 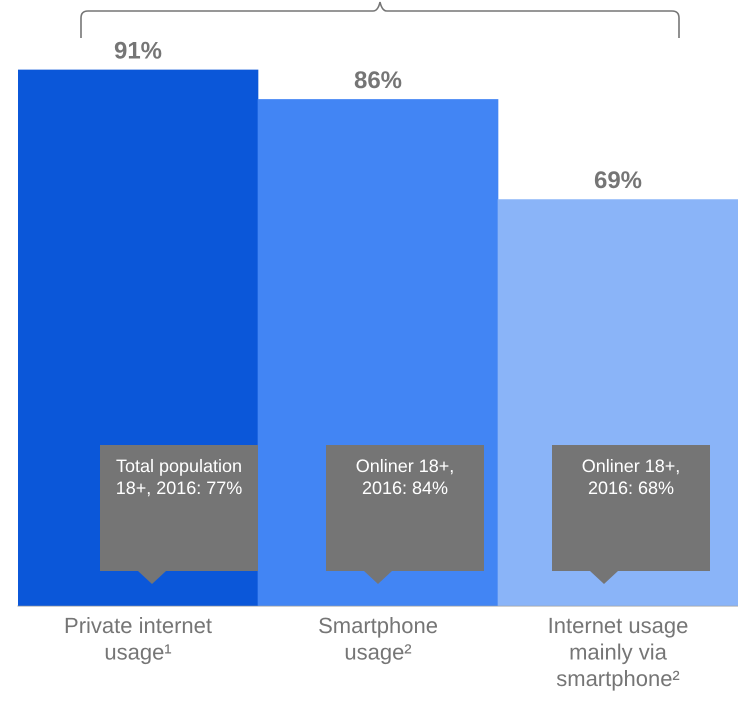 What do you see at coordinates (378, 80) in the screenshot?
I see `data-label: 86%` at bounding box center [378, 80].